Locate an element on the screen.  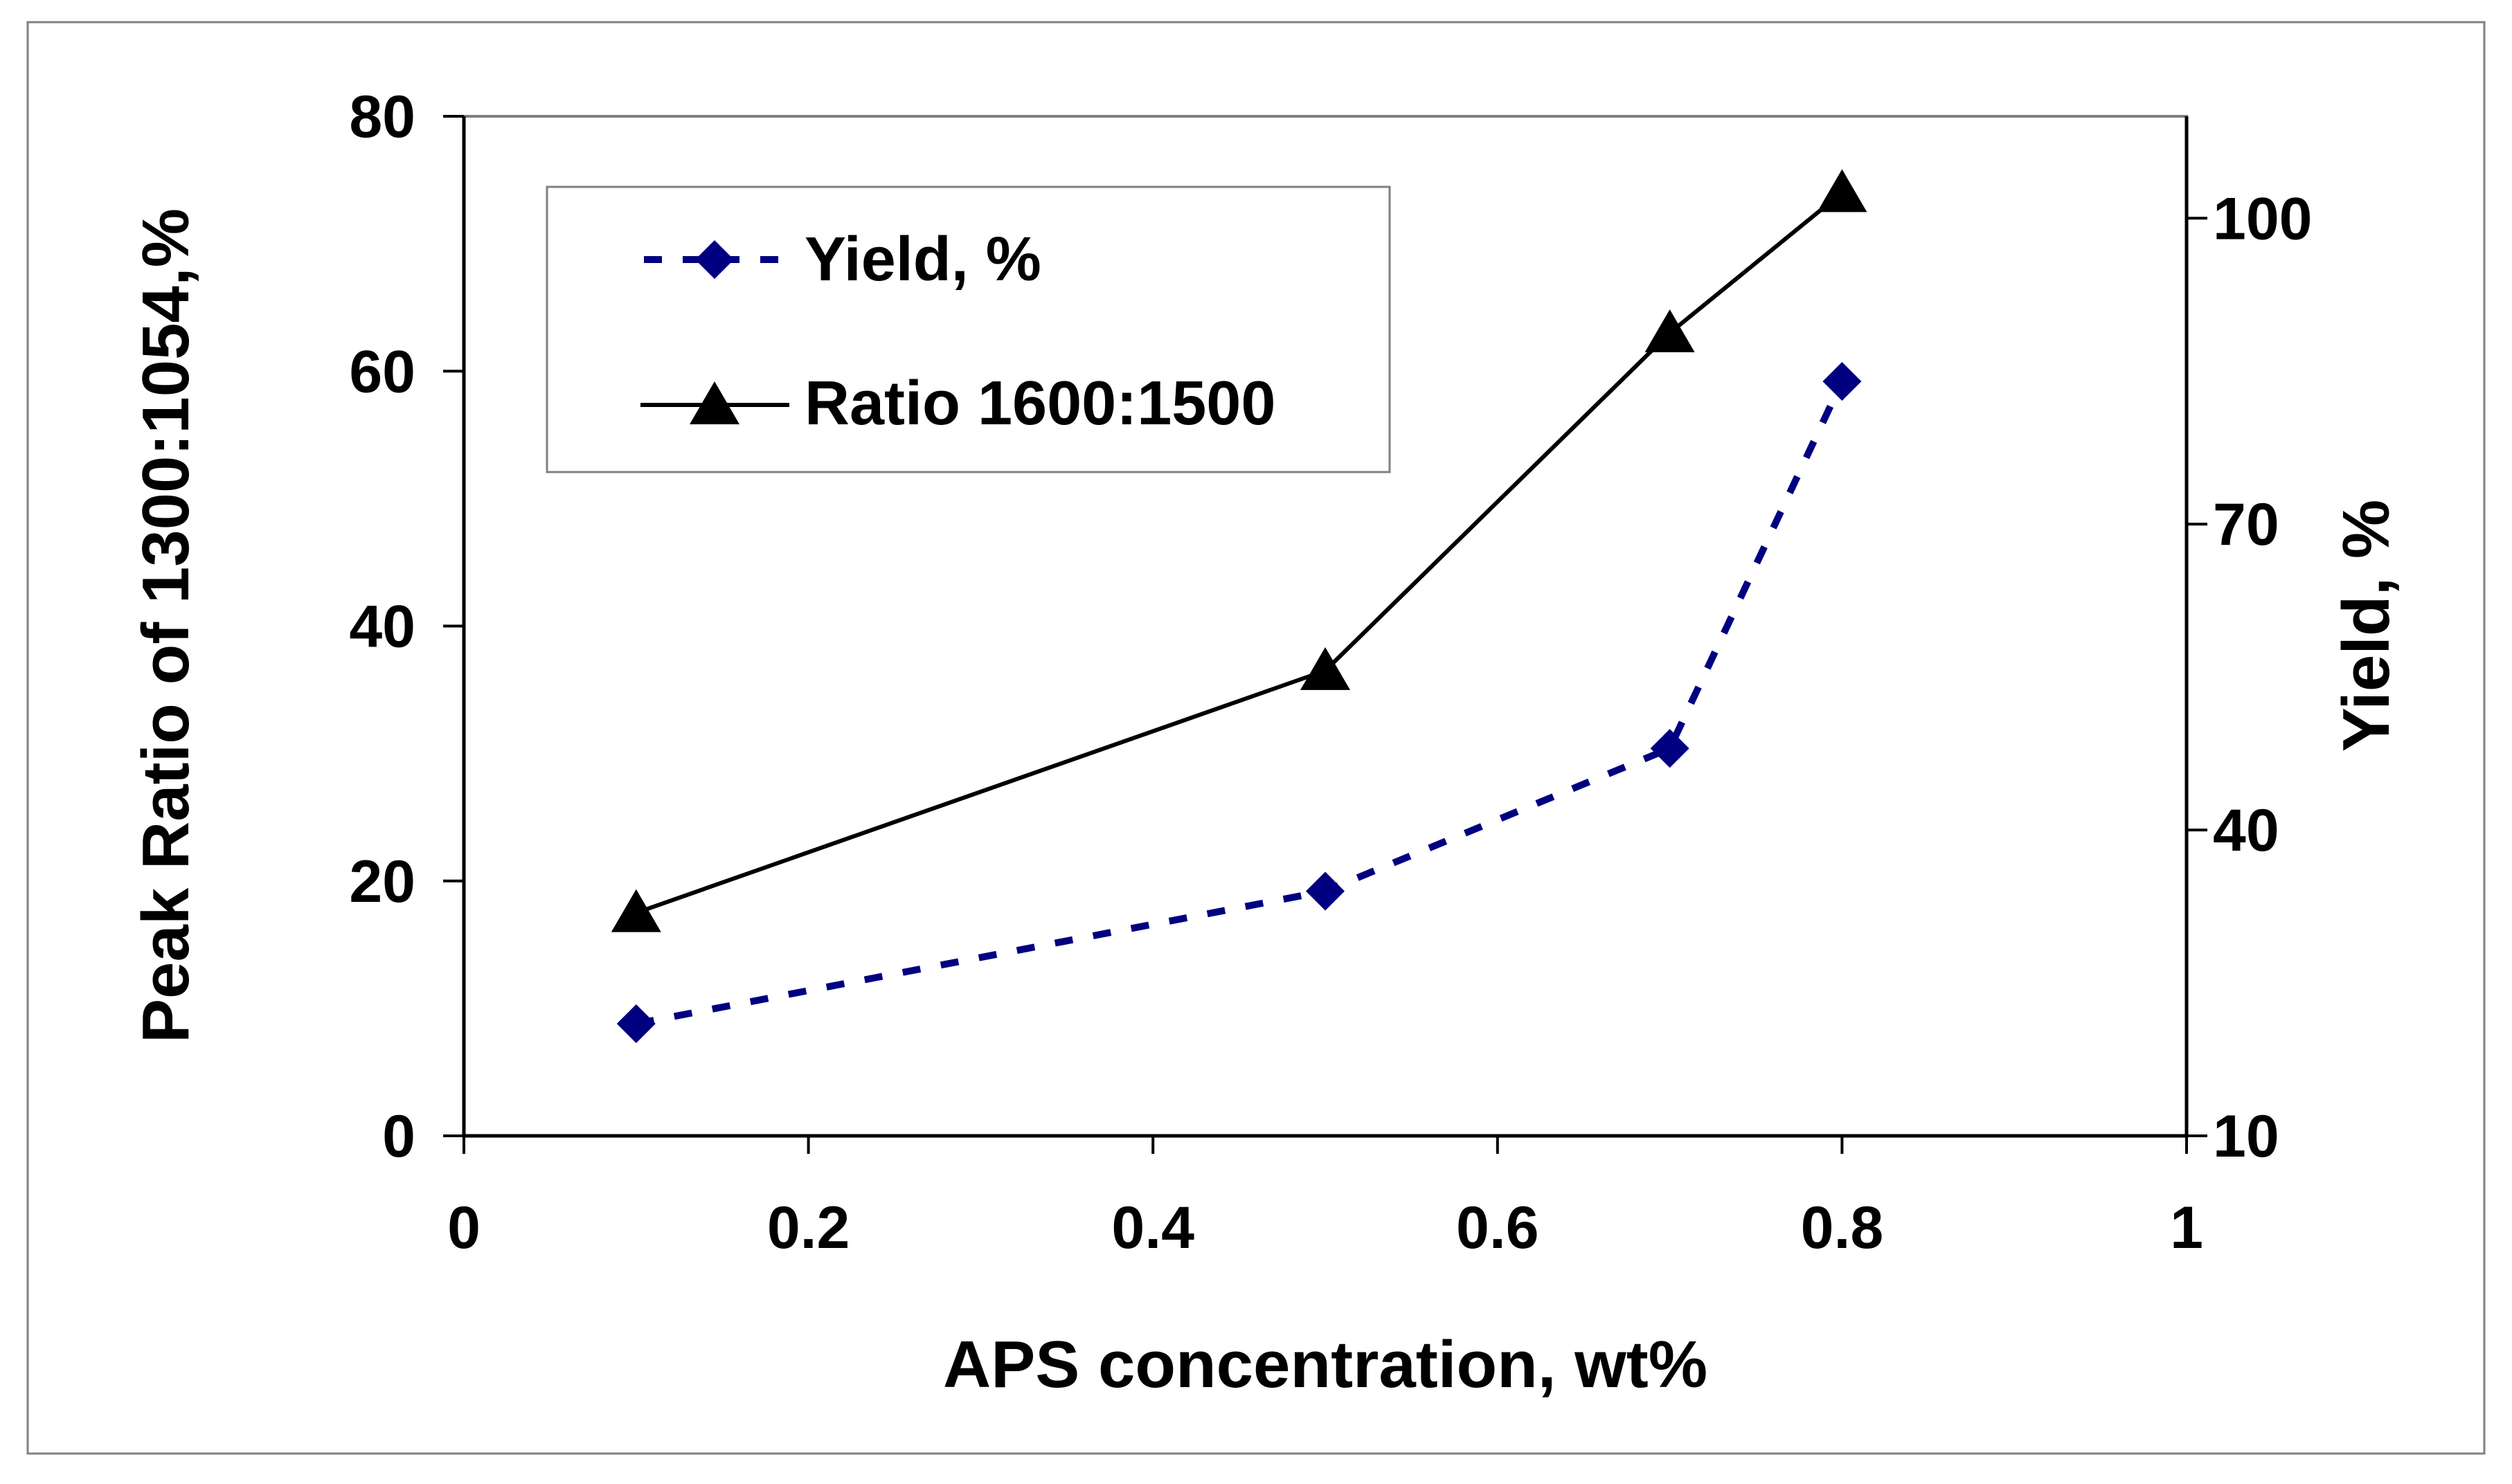
x-tick-label: 0 is located at coordinates (464, 1228).